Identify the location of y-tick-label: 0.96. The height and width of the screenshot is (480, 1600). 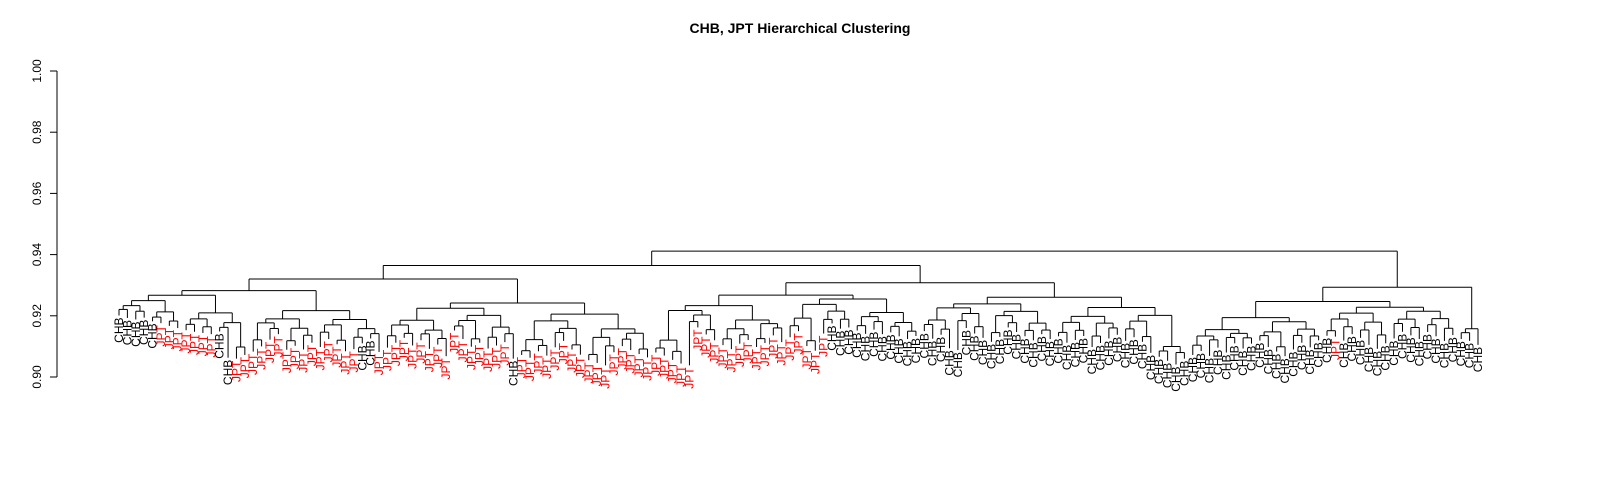
(37, 193).